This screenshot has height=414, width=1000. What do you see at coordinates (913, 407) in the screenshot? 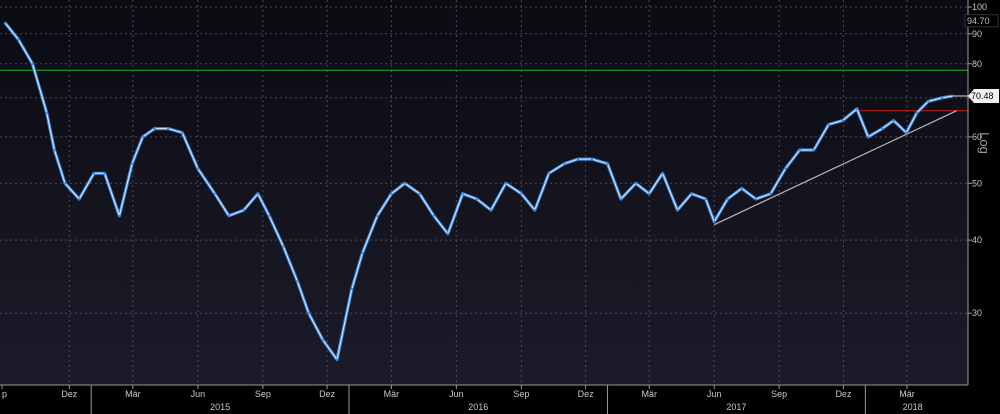
I see `x-year-label: 2018` at bounding box center [913, 407].